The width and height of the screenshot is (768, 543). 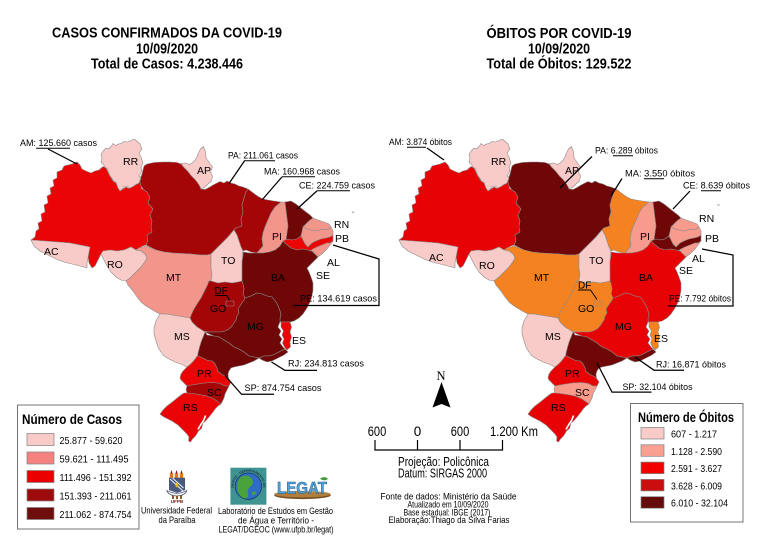 I want to click on svg-text: da Paraíba, so click(x=178, y=520).